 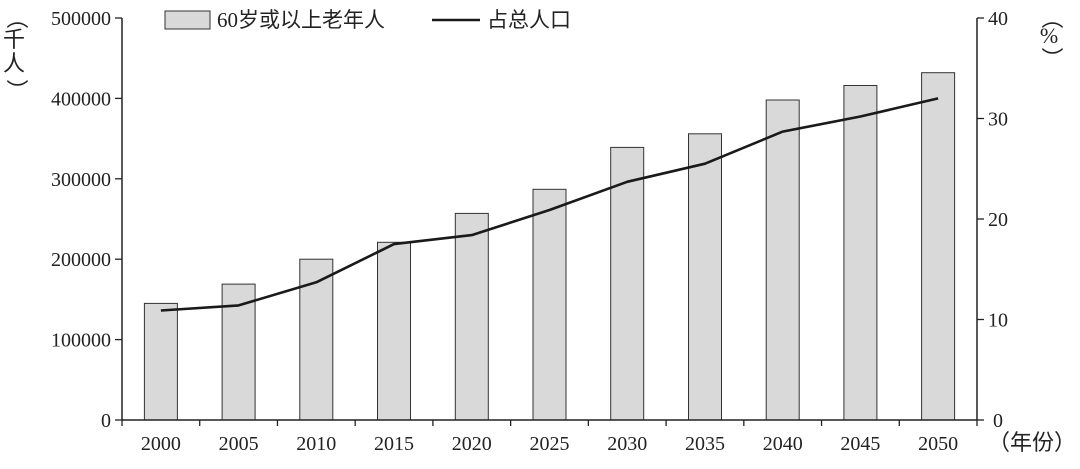 What do you see at coordinates (81, 341) in the screenshot?
I see `left-tick-label-100000: 100000` at bounding box center [81, 341].